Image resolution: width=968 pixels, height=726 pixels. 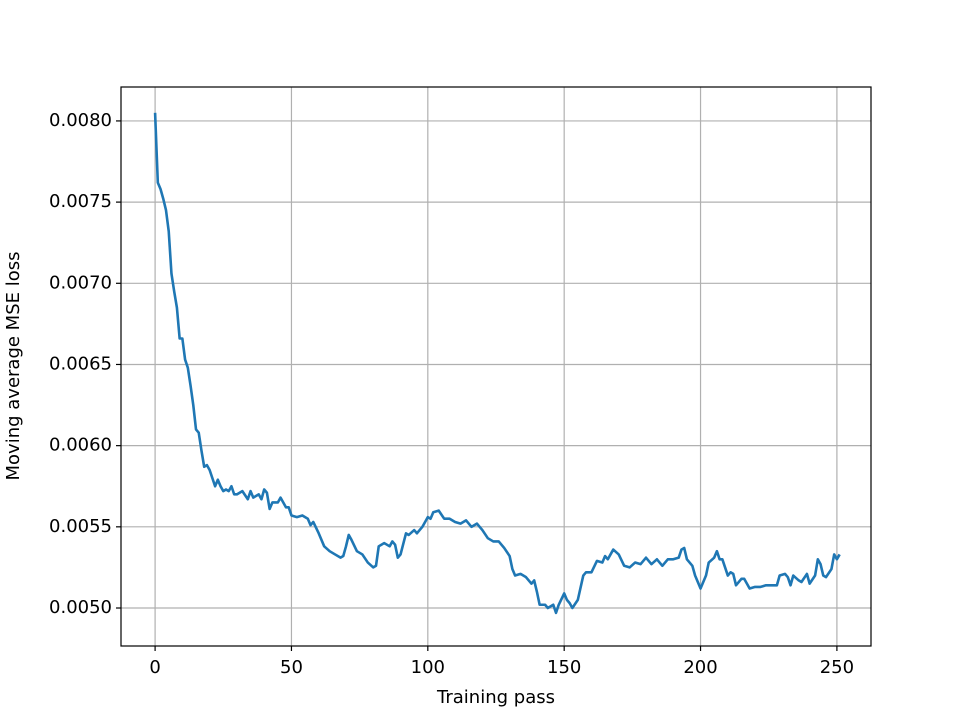 What do you see at coordinates (80, 363) in the screenshot?
I see `y-tick-label: 0.0065` at bounding box center [80, 363].